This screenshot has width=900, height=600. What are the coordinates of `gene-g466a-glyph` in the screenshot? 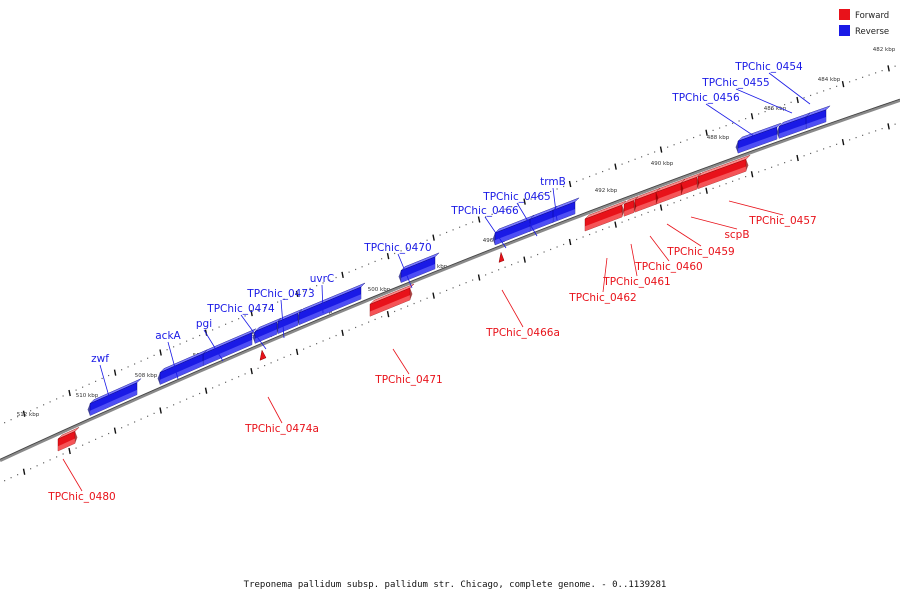 It's located at (501, 257).